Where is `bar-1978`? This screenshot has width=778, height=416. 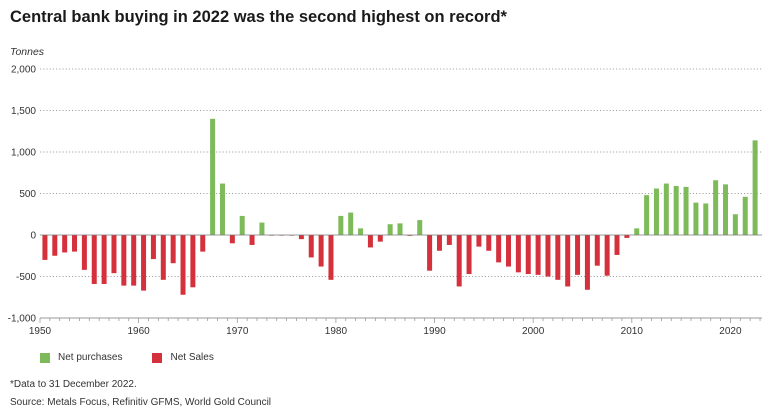
bar-1978 is located at coordinates (321, 251).